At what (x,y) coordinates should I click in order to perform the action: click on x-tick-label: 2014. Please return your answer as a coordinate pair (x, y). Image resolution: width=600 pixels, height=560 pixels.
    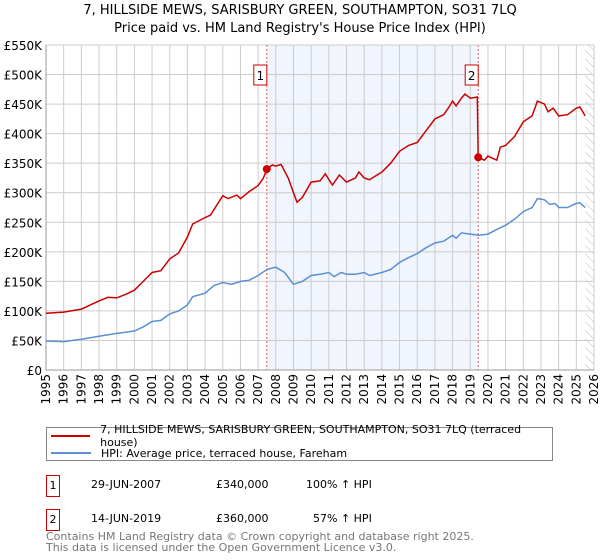
    Looking at the image, I should click on (382, 389).